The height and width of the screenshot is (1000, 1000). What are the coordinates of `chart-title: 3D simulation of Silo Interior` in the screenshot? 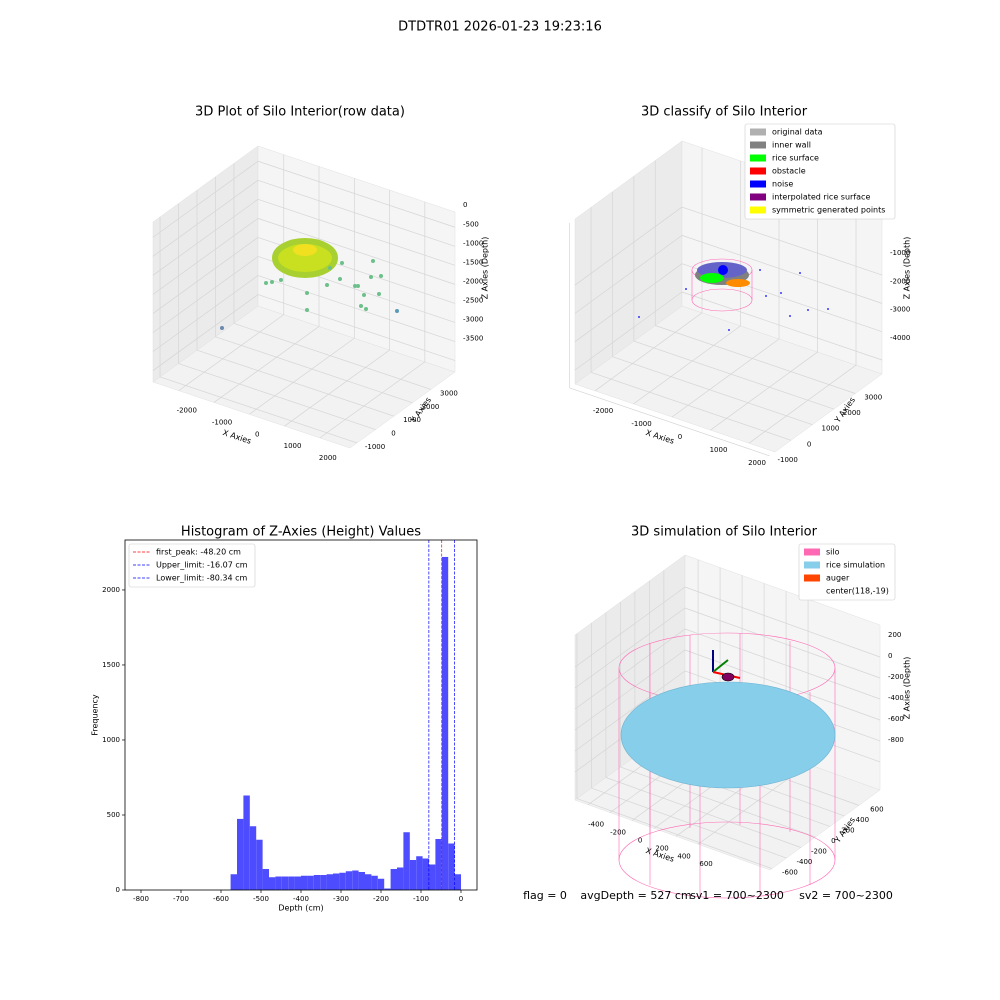 It's located at (724, 532).